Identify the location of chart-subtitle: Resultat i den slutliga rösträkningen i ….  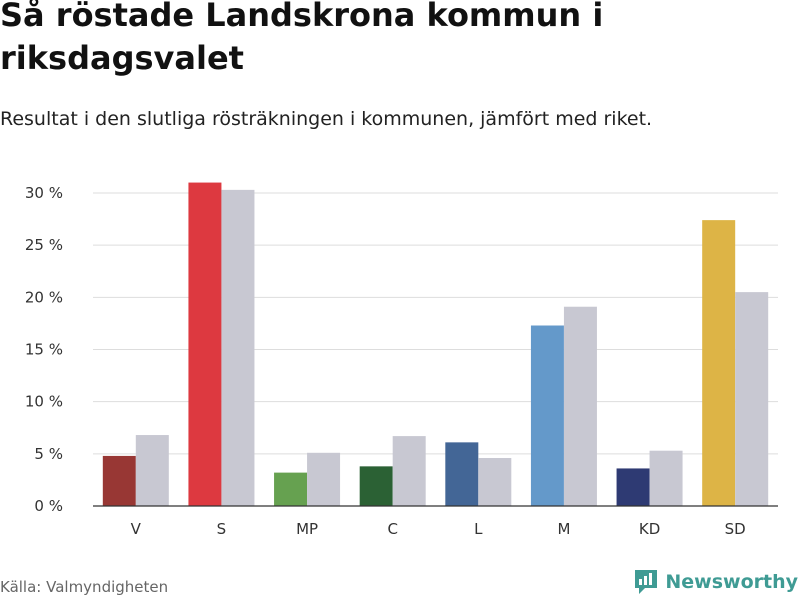
(326, 119).